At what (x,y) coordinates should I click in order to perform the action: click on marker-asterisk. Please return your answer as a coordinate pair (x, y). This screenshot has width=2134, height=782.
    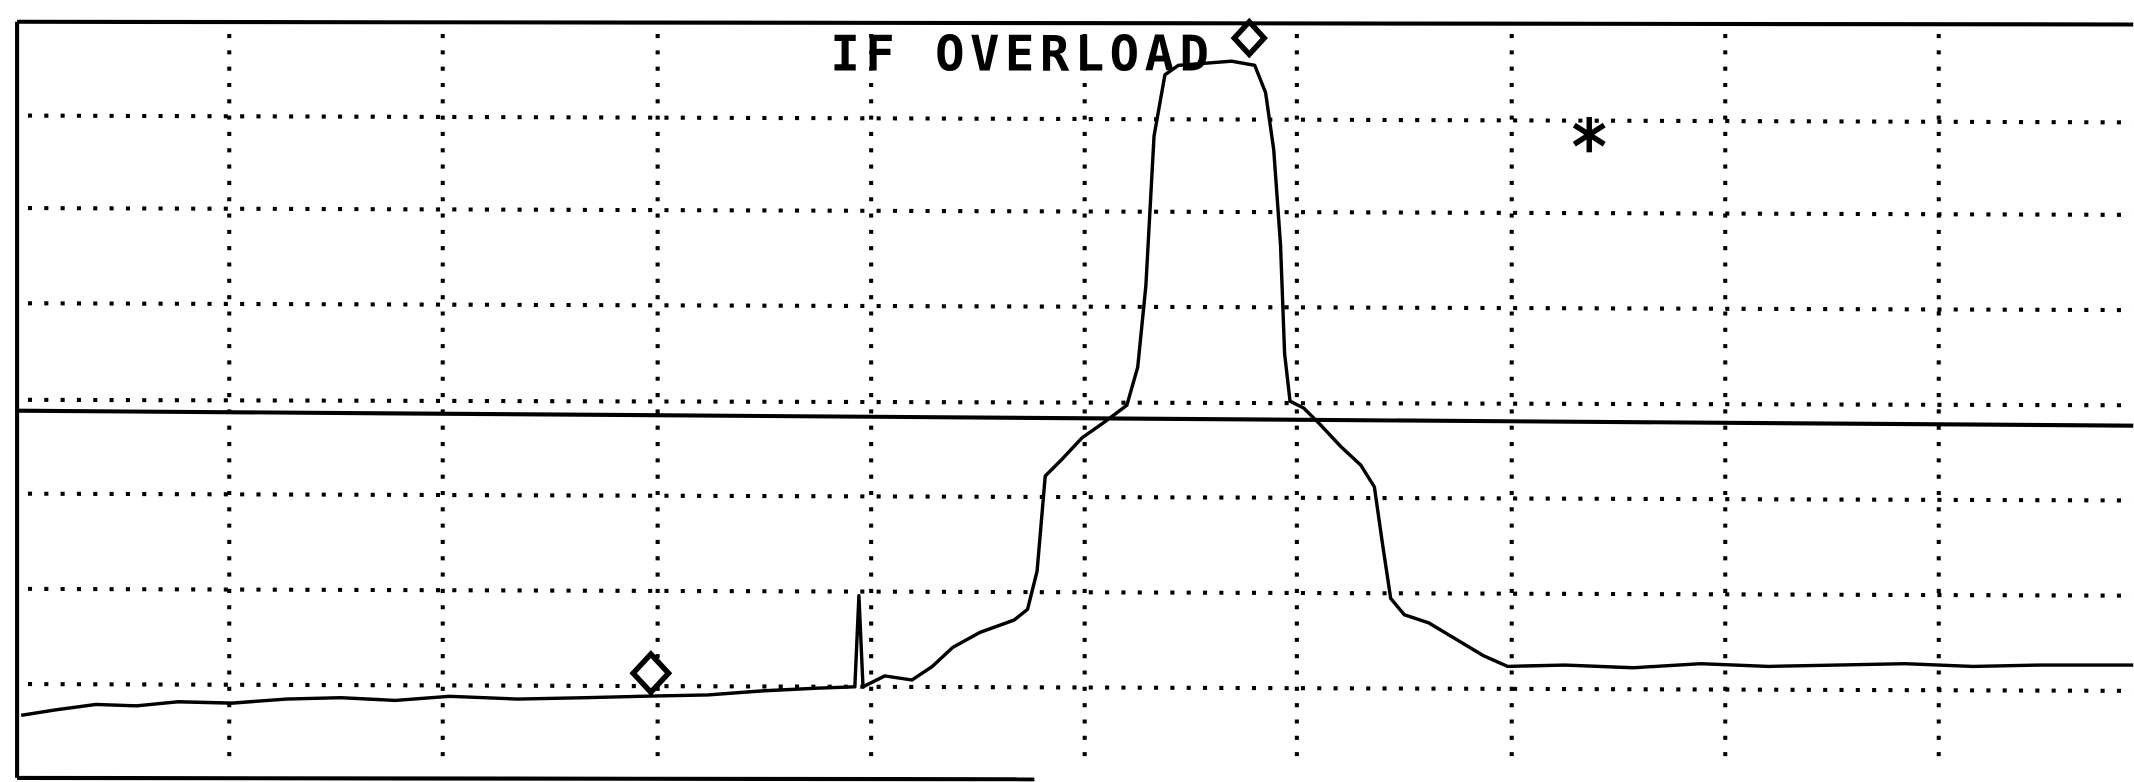
    Looking at the image, I should click on (1589, 134).